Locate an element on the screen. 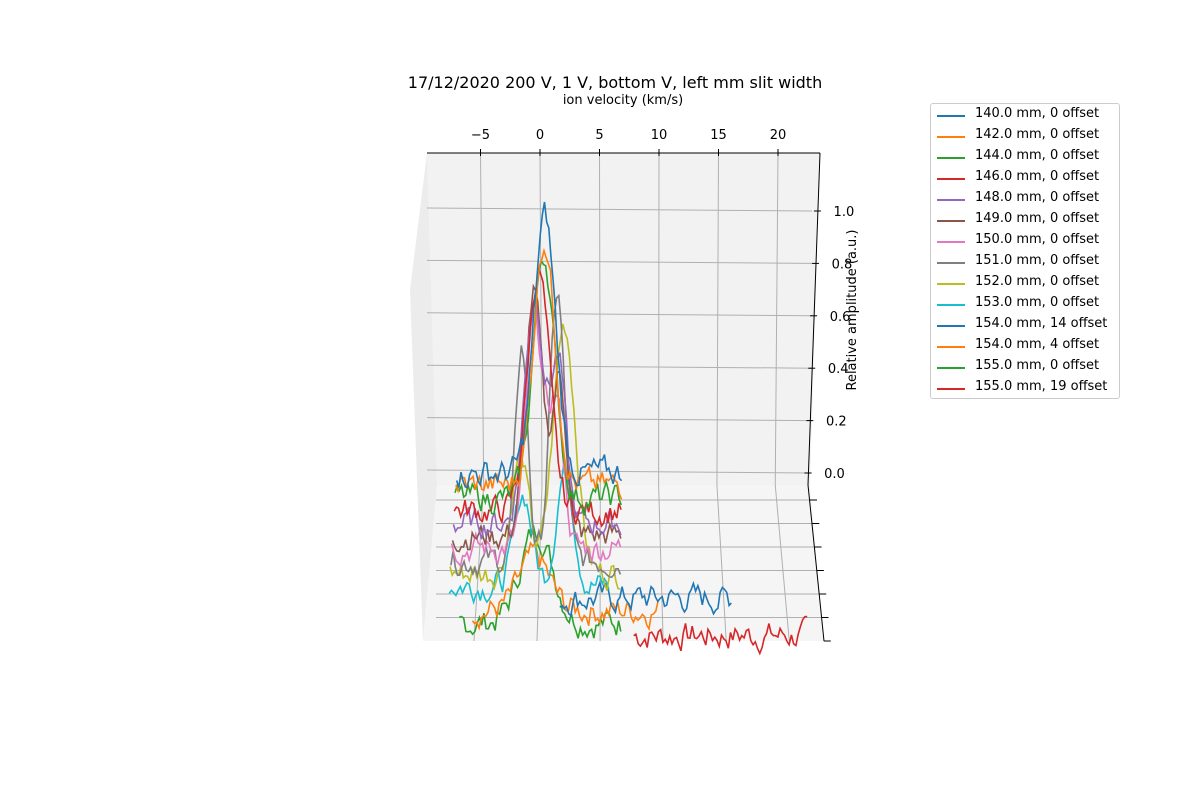 The height and width of the screenshot is (800, 1200). legend-label: 154.0 mm, 4 offset is located at coordinates (1037, 344).